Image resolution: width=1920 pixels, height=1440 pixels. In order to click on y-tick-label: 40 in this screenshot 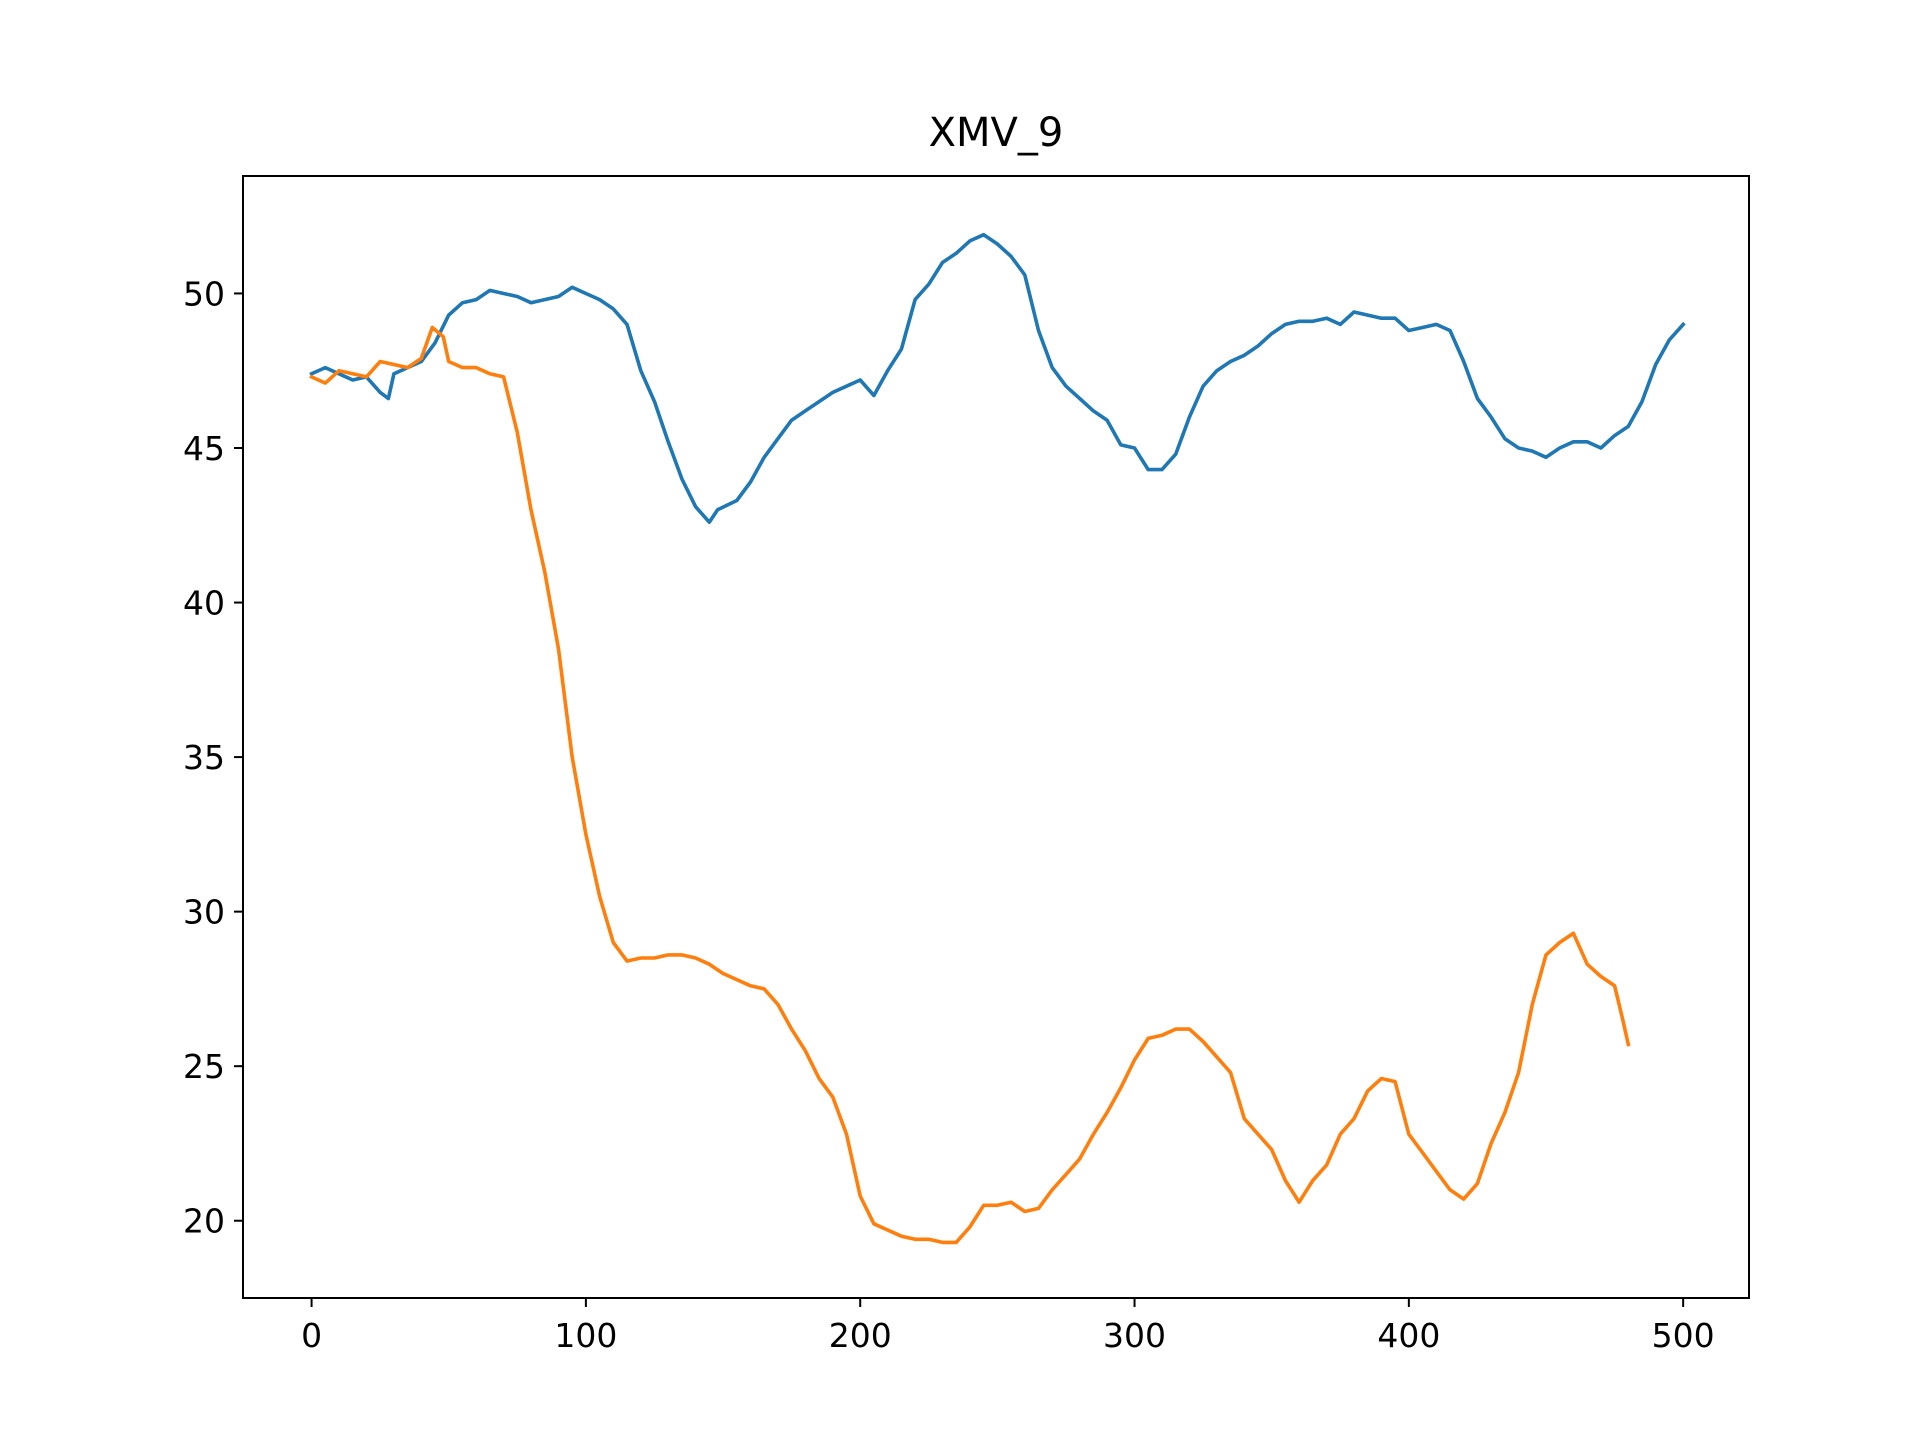, I will do `click(204, 603)`.